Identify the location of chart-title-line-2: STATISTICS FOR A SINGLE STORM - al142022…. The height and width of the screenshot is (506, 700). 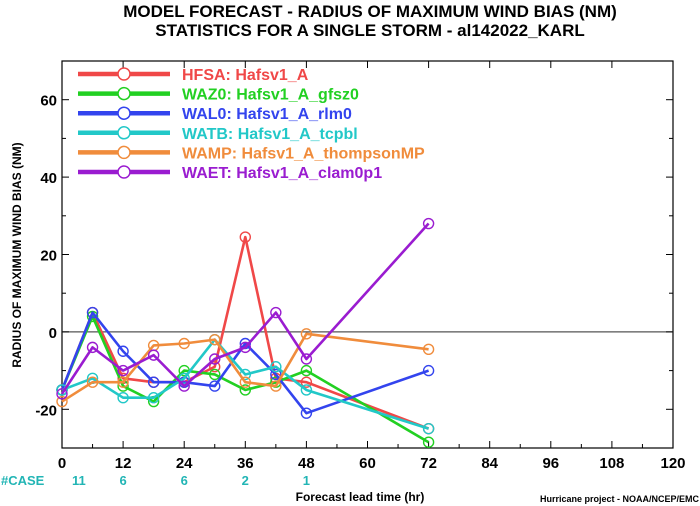
(369, 30).